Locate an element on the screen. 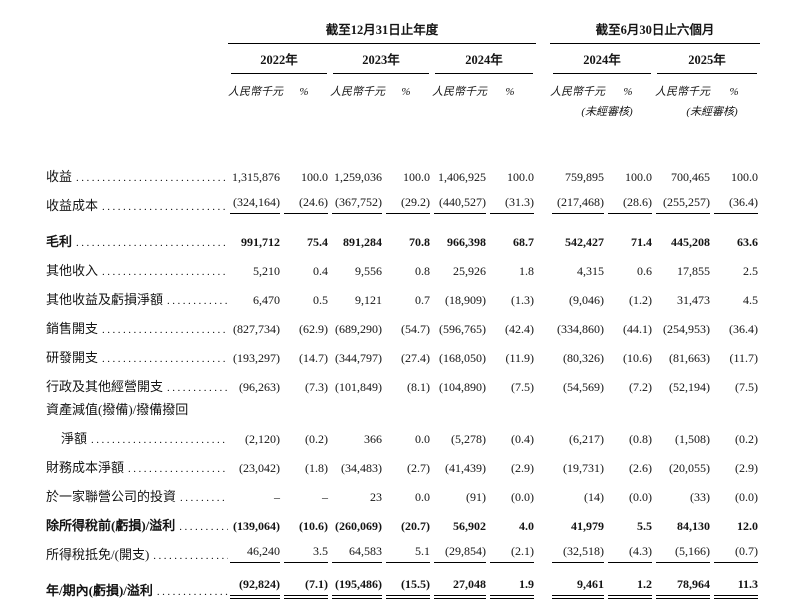  value: (344,797) is located at coordinates (358, 358).